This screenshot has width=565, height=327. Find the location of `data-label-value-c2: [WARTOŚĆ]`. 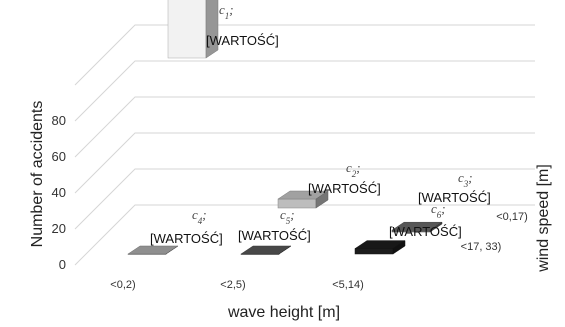

data-label-value-c2: [WARTOŚĆ] is located at coordinates (344, 188).